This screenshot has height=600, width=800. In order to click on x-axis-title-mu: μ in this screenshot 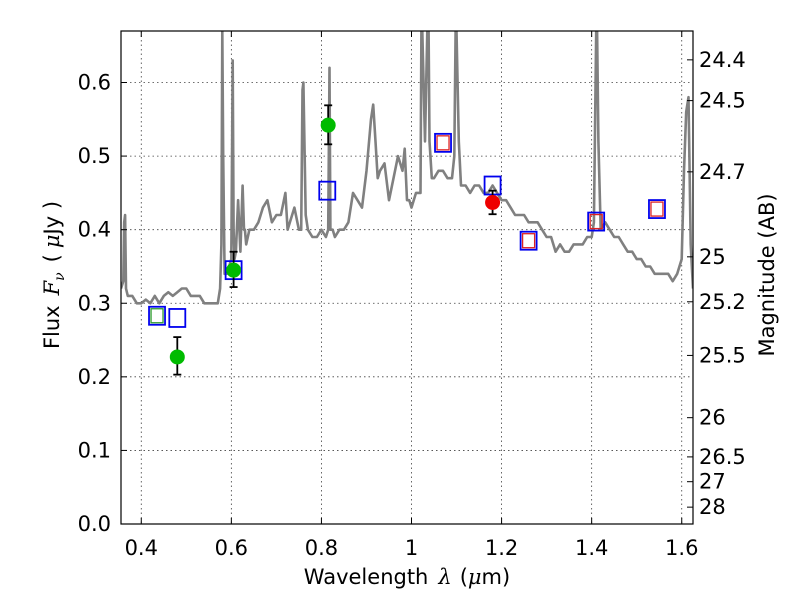, I will do `click(475, 577)`.